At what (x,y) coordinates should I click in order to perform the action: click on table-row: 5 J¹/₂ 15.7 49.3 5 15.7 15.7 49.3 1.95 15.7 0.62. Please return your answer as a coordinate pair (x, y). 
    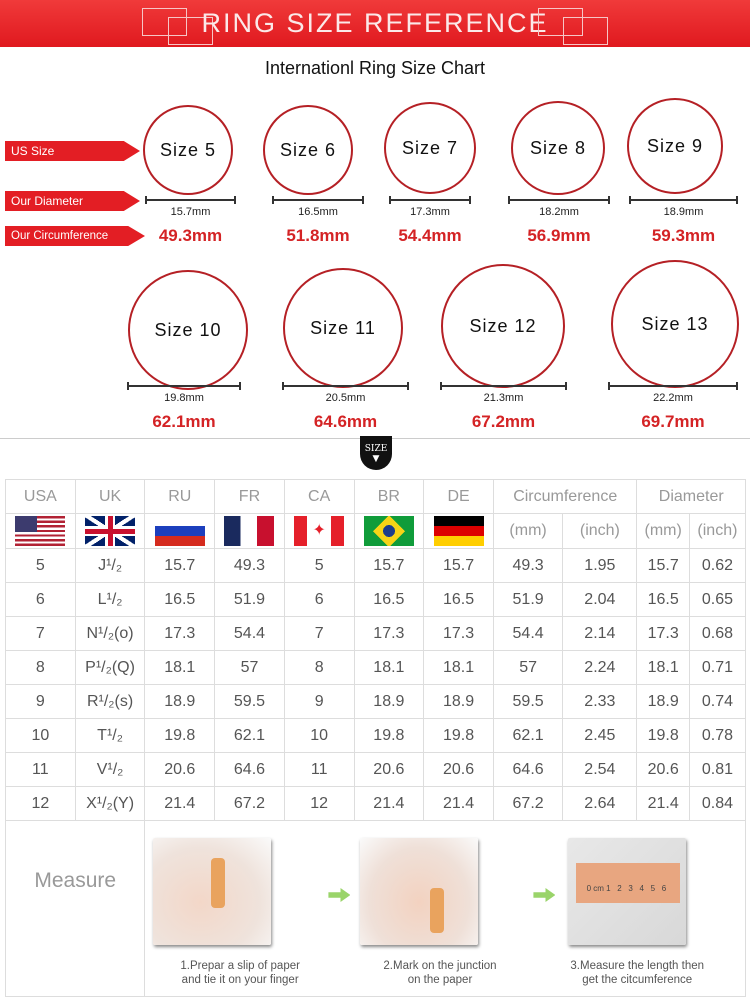
    Looking at the image, I should click on (376, 565).